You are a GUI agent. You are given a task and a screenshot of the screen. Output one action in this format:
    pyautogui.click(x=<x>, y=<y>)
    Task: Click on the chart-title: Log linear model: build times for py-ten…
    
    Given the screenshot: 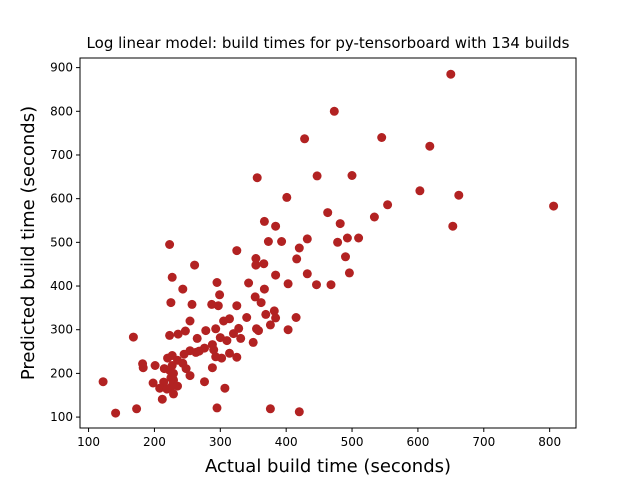 What is the action you would take?
    pyautogui.click(x=328, y=43)
    